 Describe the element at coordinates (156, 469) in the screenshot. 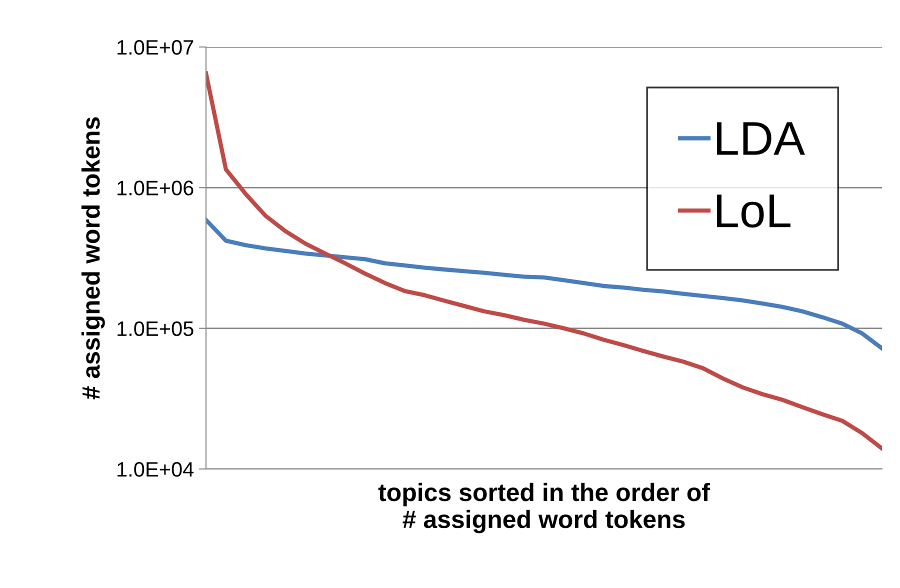

I see `y-tick-label: 1.0E+04` at that location.